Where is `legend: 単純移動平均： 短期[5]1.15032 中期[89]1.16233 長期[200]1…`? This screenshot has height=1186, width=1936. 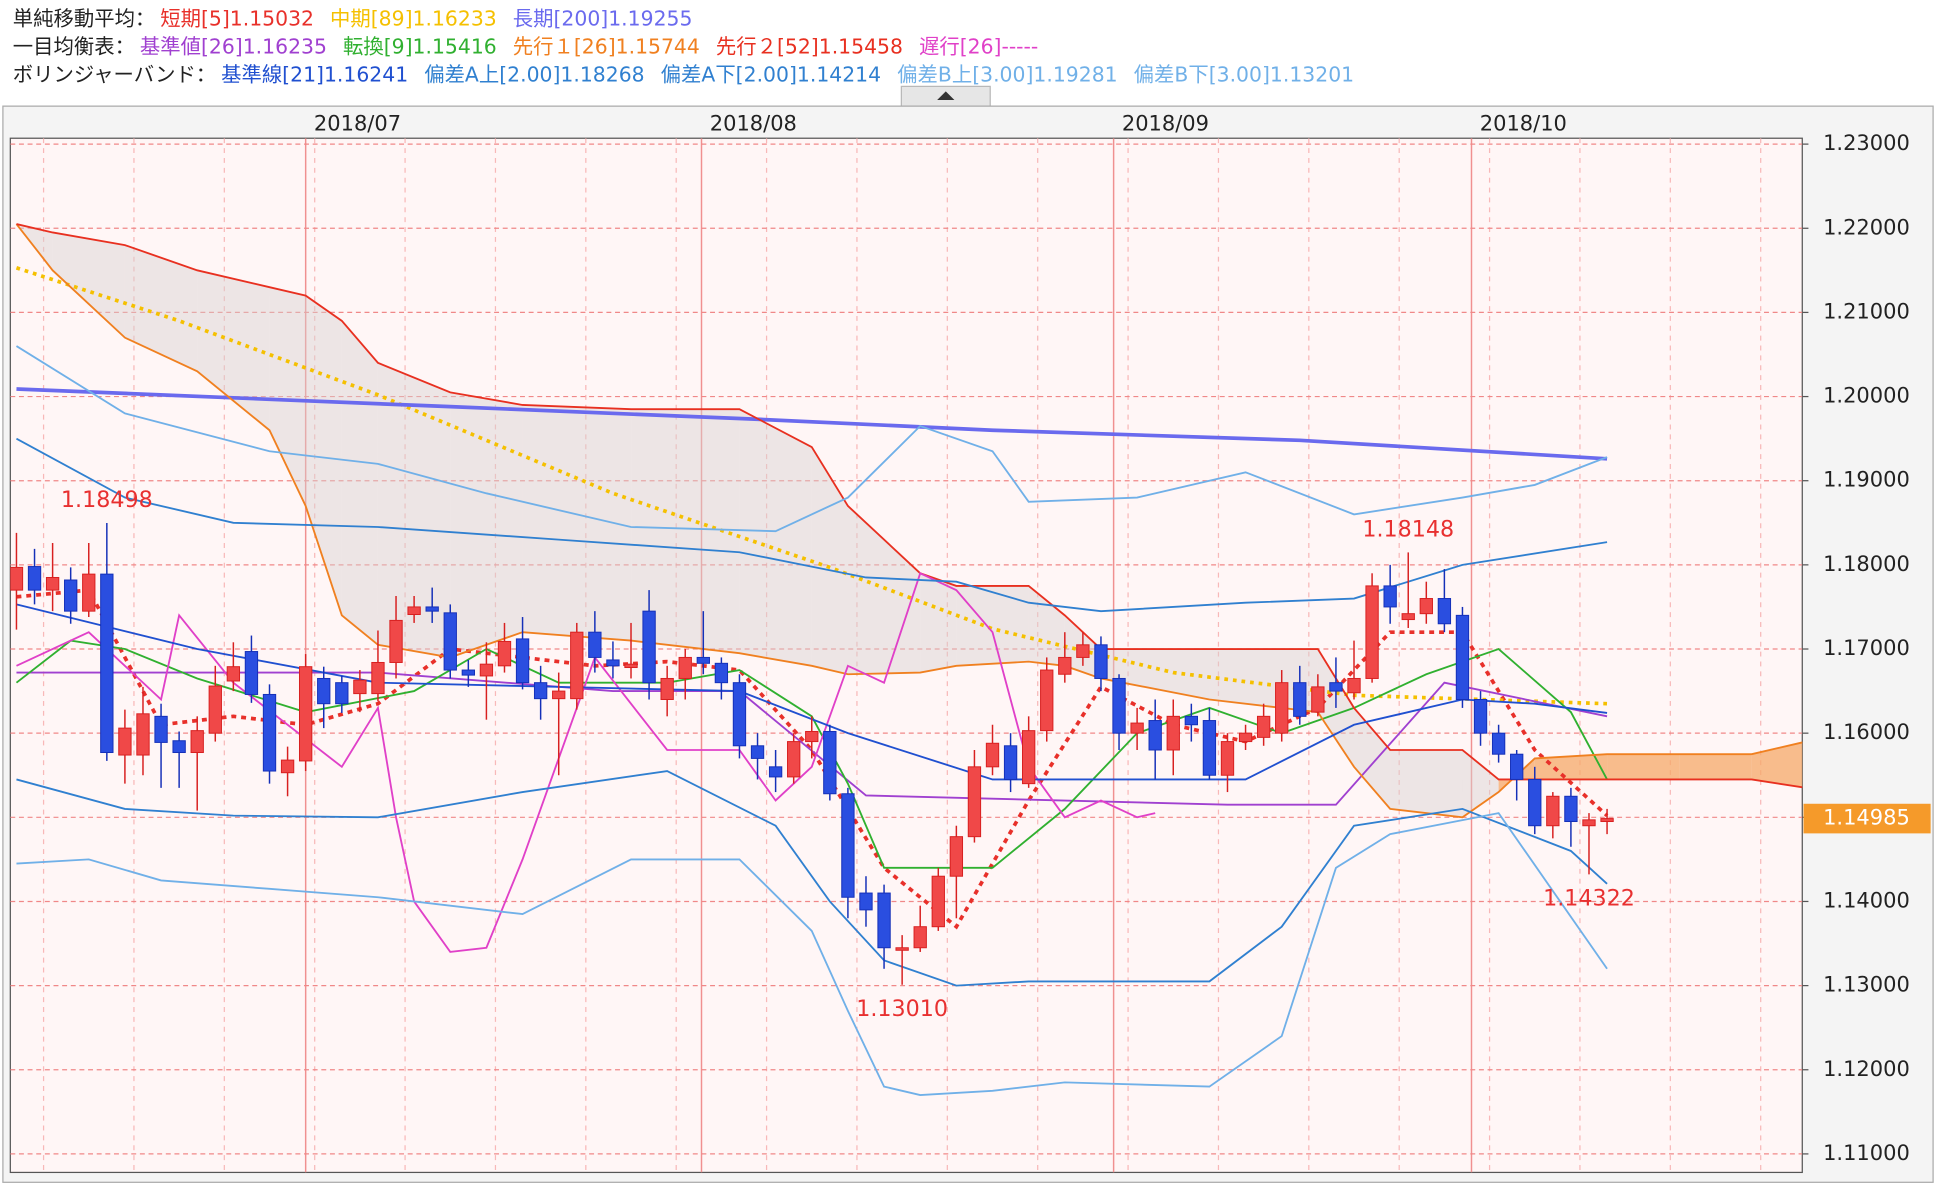 legend: 単純移動平均： 短期[5]1.15032 中期[89]1.16233 長期[200]1… is located at coordinates (683, 47).